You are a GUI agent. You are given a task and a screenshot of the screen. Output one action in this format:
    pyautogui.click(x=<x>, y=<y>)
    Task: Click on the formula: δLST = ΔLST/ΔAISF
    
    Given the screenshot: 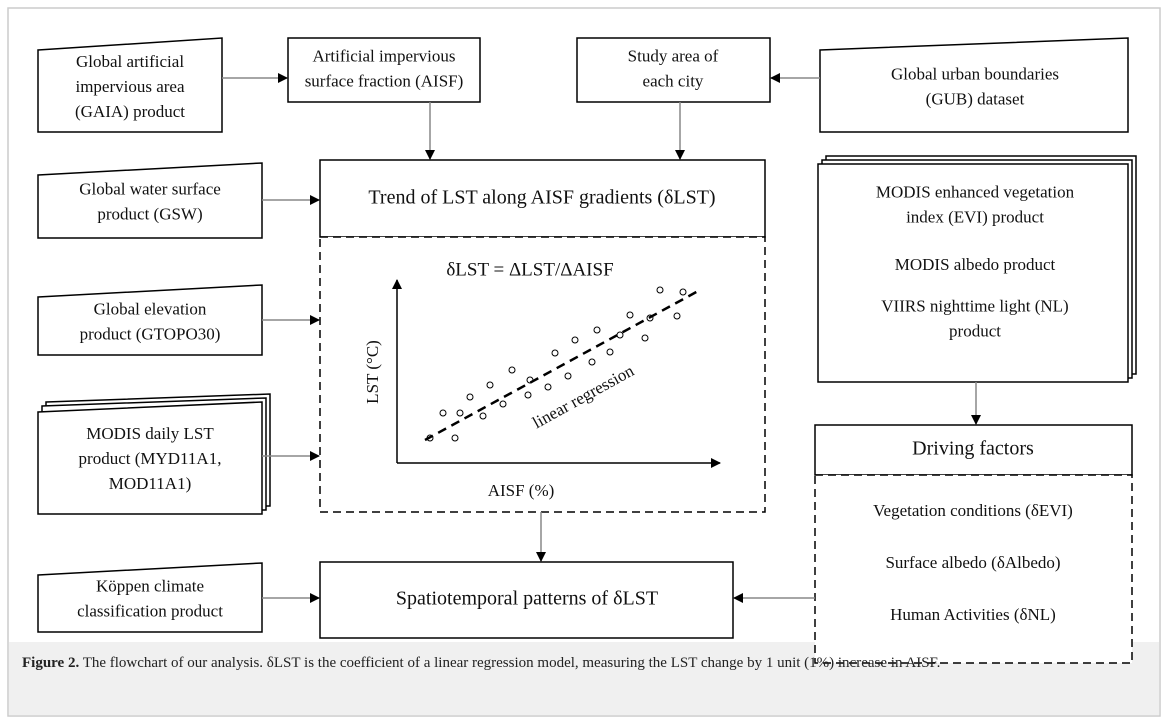 What is the action you would take?
    pyautogui.click(x=529, y=269)
    